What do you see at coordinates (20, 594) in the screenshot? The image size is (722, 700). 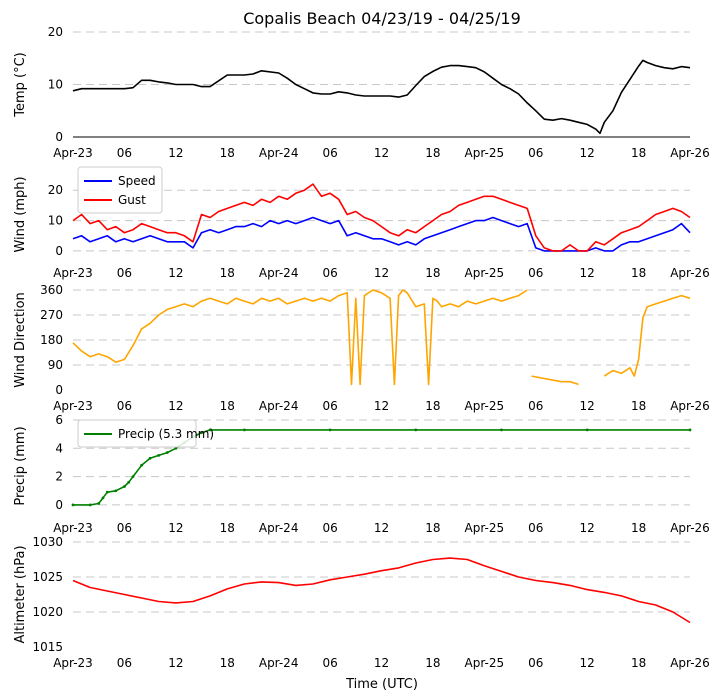 I see `y-axis-label: Altimeter (hPa)` at bounding box center [20, 594].